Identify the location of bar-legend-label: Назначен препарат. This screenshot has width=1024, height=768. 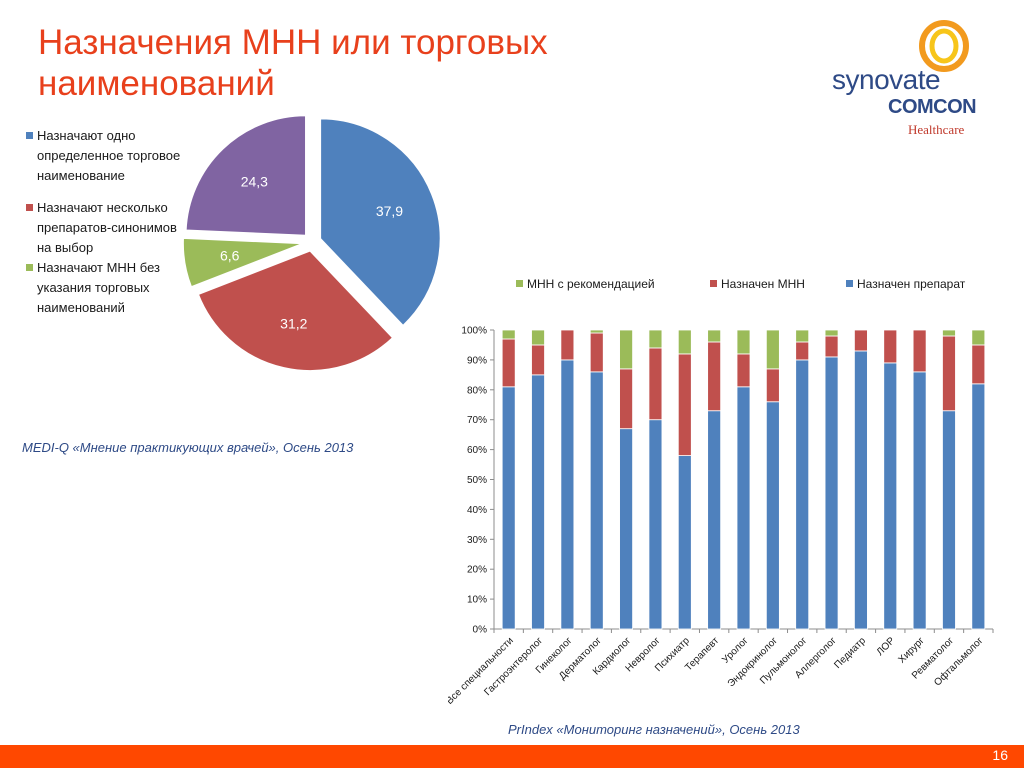
(911, 284).